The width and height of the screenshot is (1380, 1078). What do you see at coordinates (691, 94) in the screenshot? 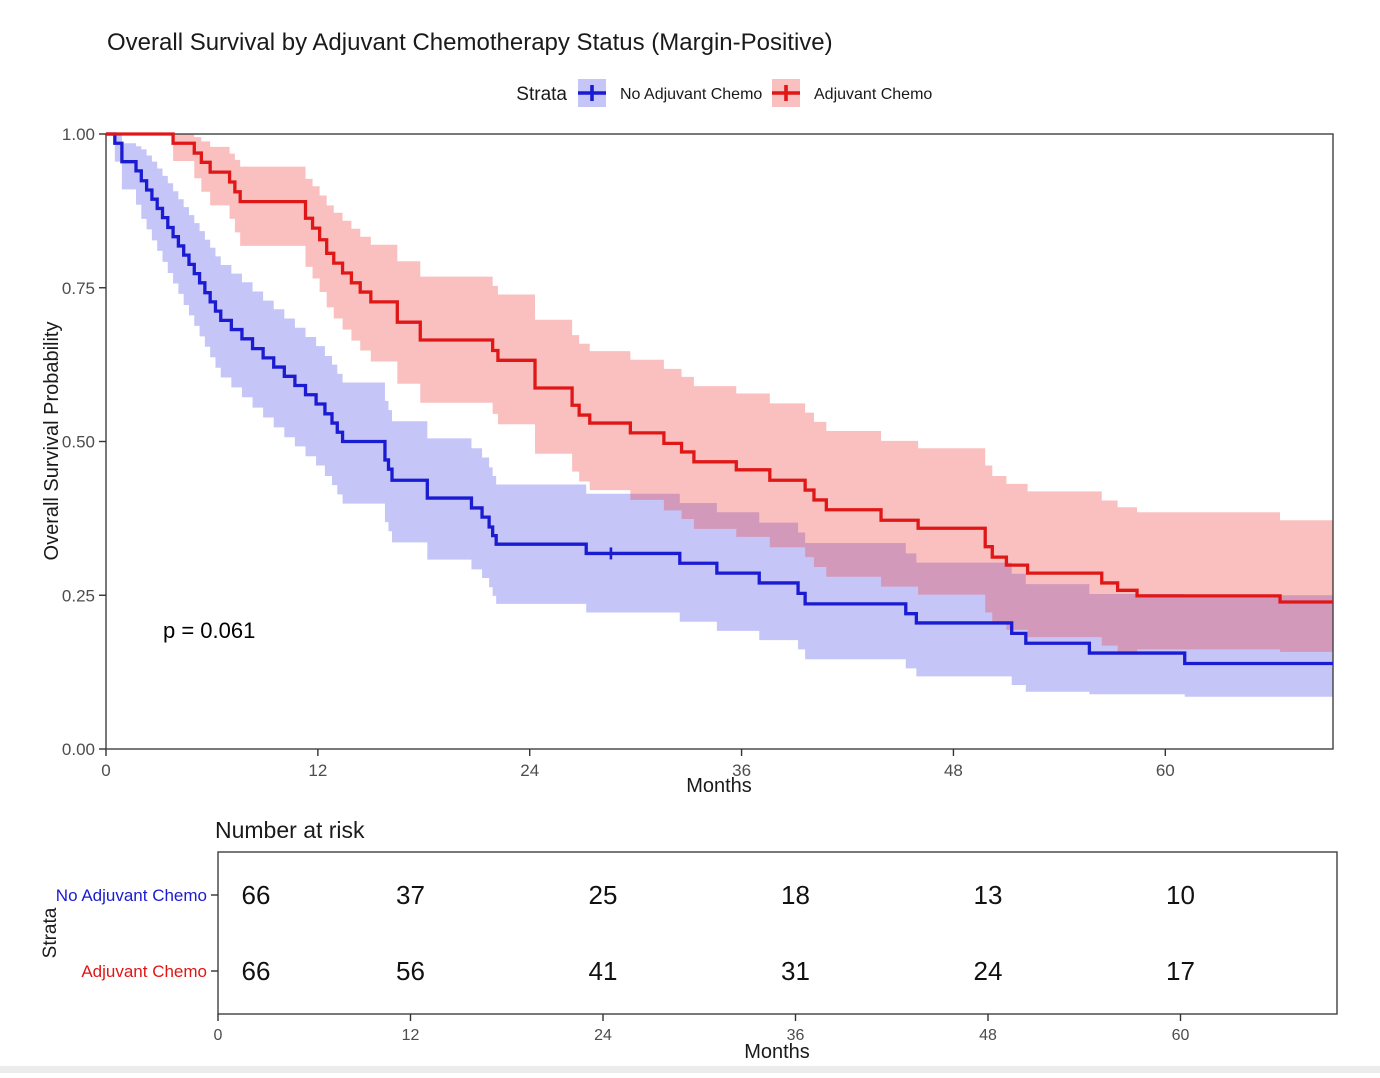
I see `legend-label-no-adjuvant-chemo: No Adjuvant Chemo` at bounding box center [691, 94].